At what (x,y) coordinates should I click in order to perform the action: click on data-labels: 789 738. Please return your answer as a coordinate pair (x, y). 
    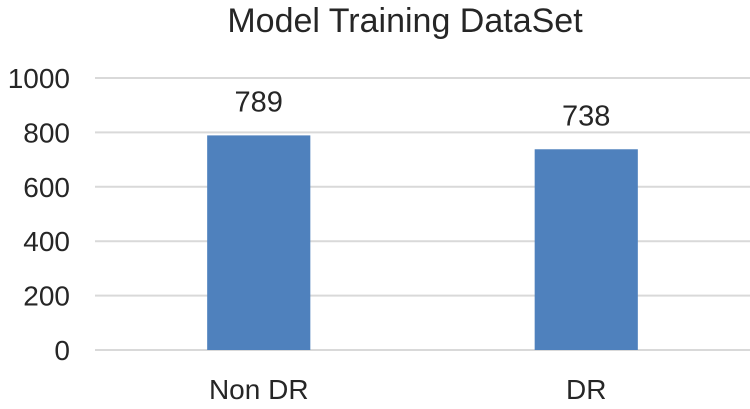
    Looking at the image, I should click on (423, 109).